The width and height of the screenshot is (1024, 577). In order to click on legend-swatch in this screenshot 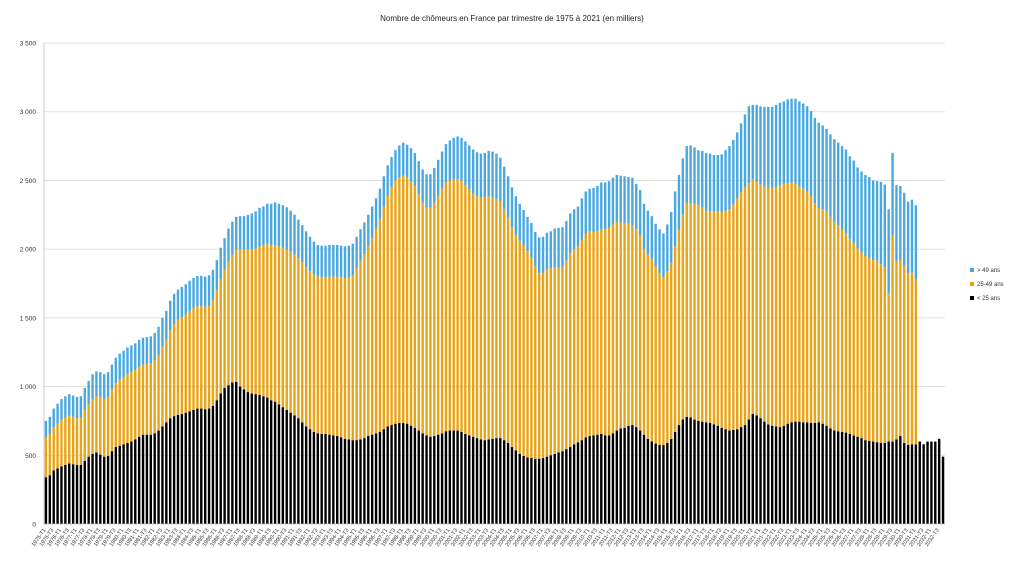, I will do `click(972, 298)`.